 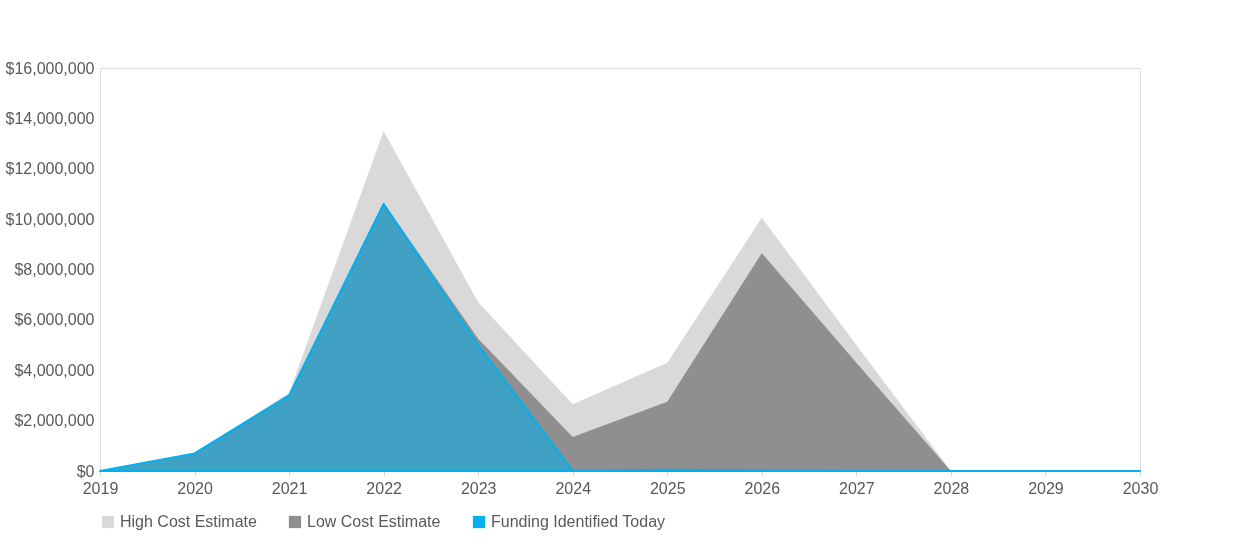 I want to click on y-tick-label: $14,000,000, so click(x=50, y=118).